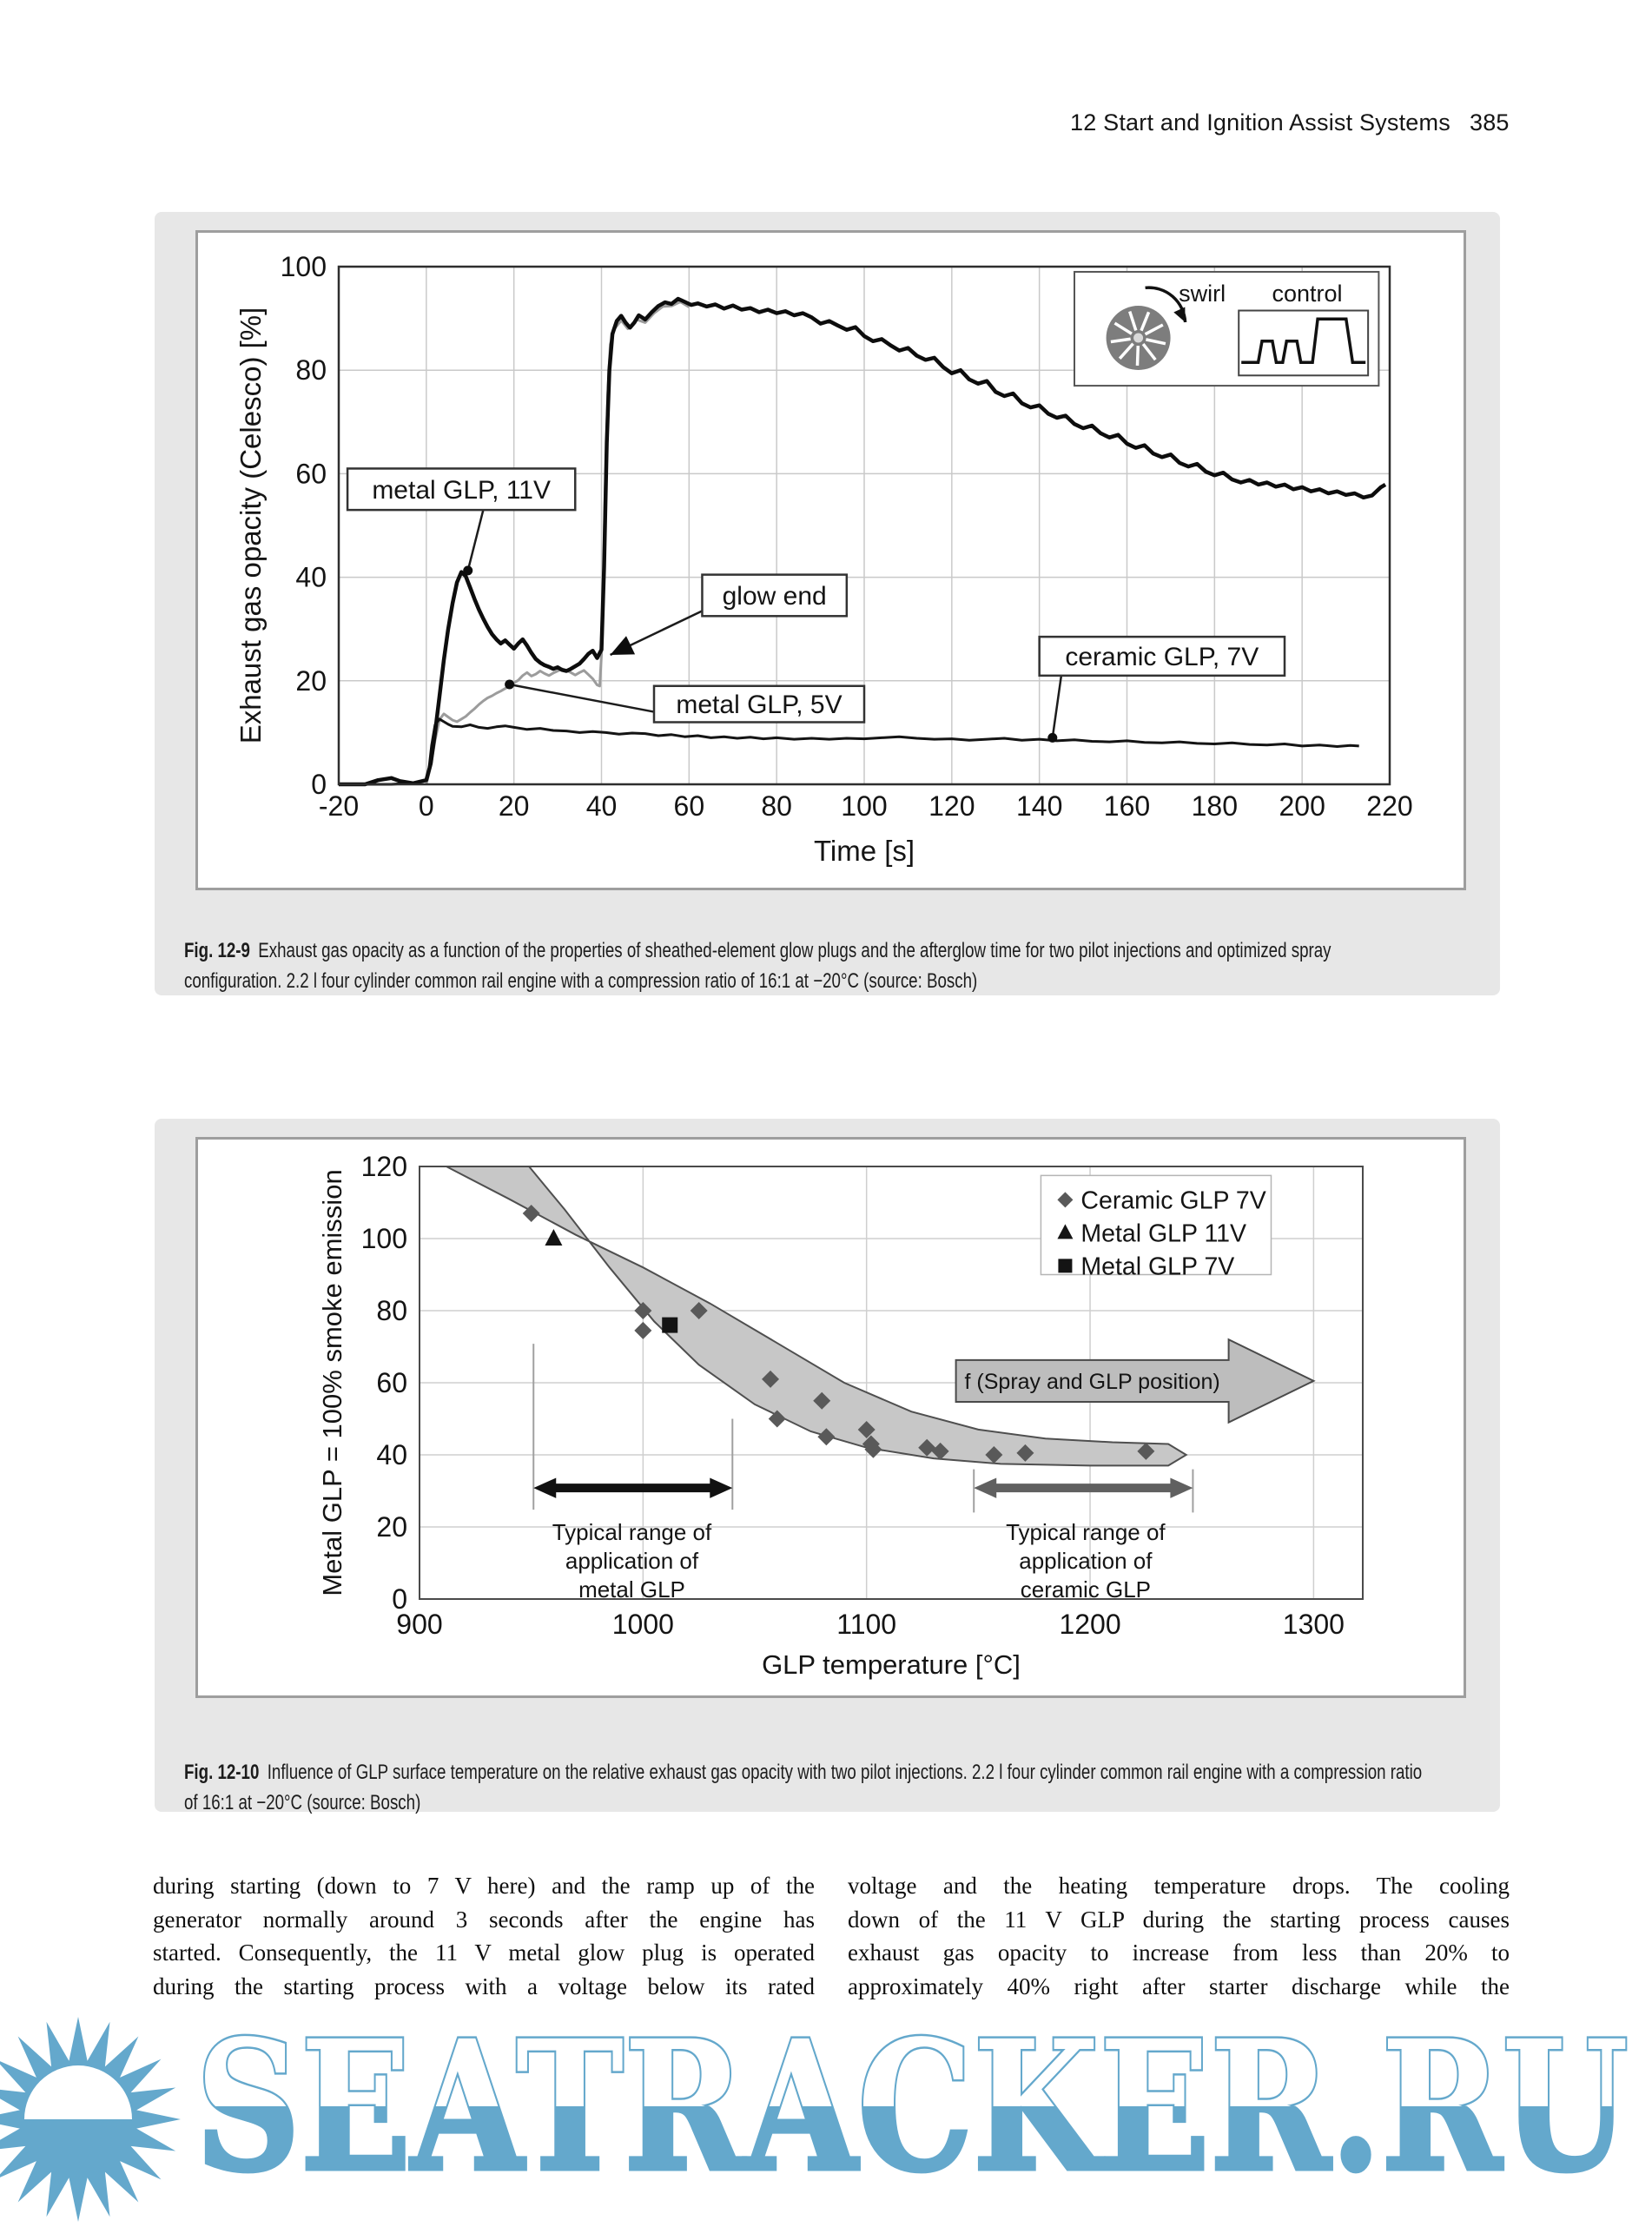  Describe the element at coordinates (1092, 1382) in the screenshot. I see `spray-position-label: f (Spray and GLP position)` at that location.